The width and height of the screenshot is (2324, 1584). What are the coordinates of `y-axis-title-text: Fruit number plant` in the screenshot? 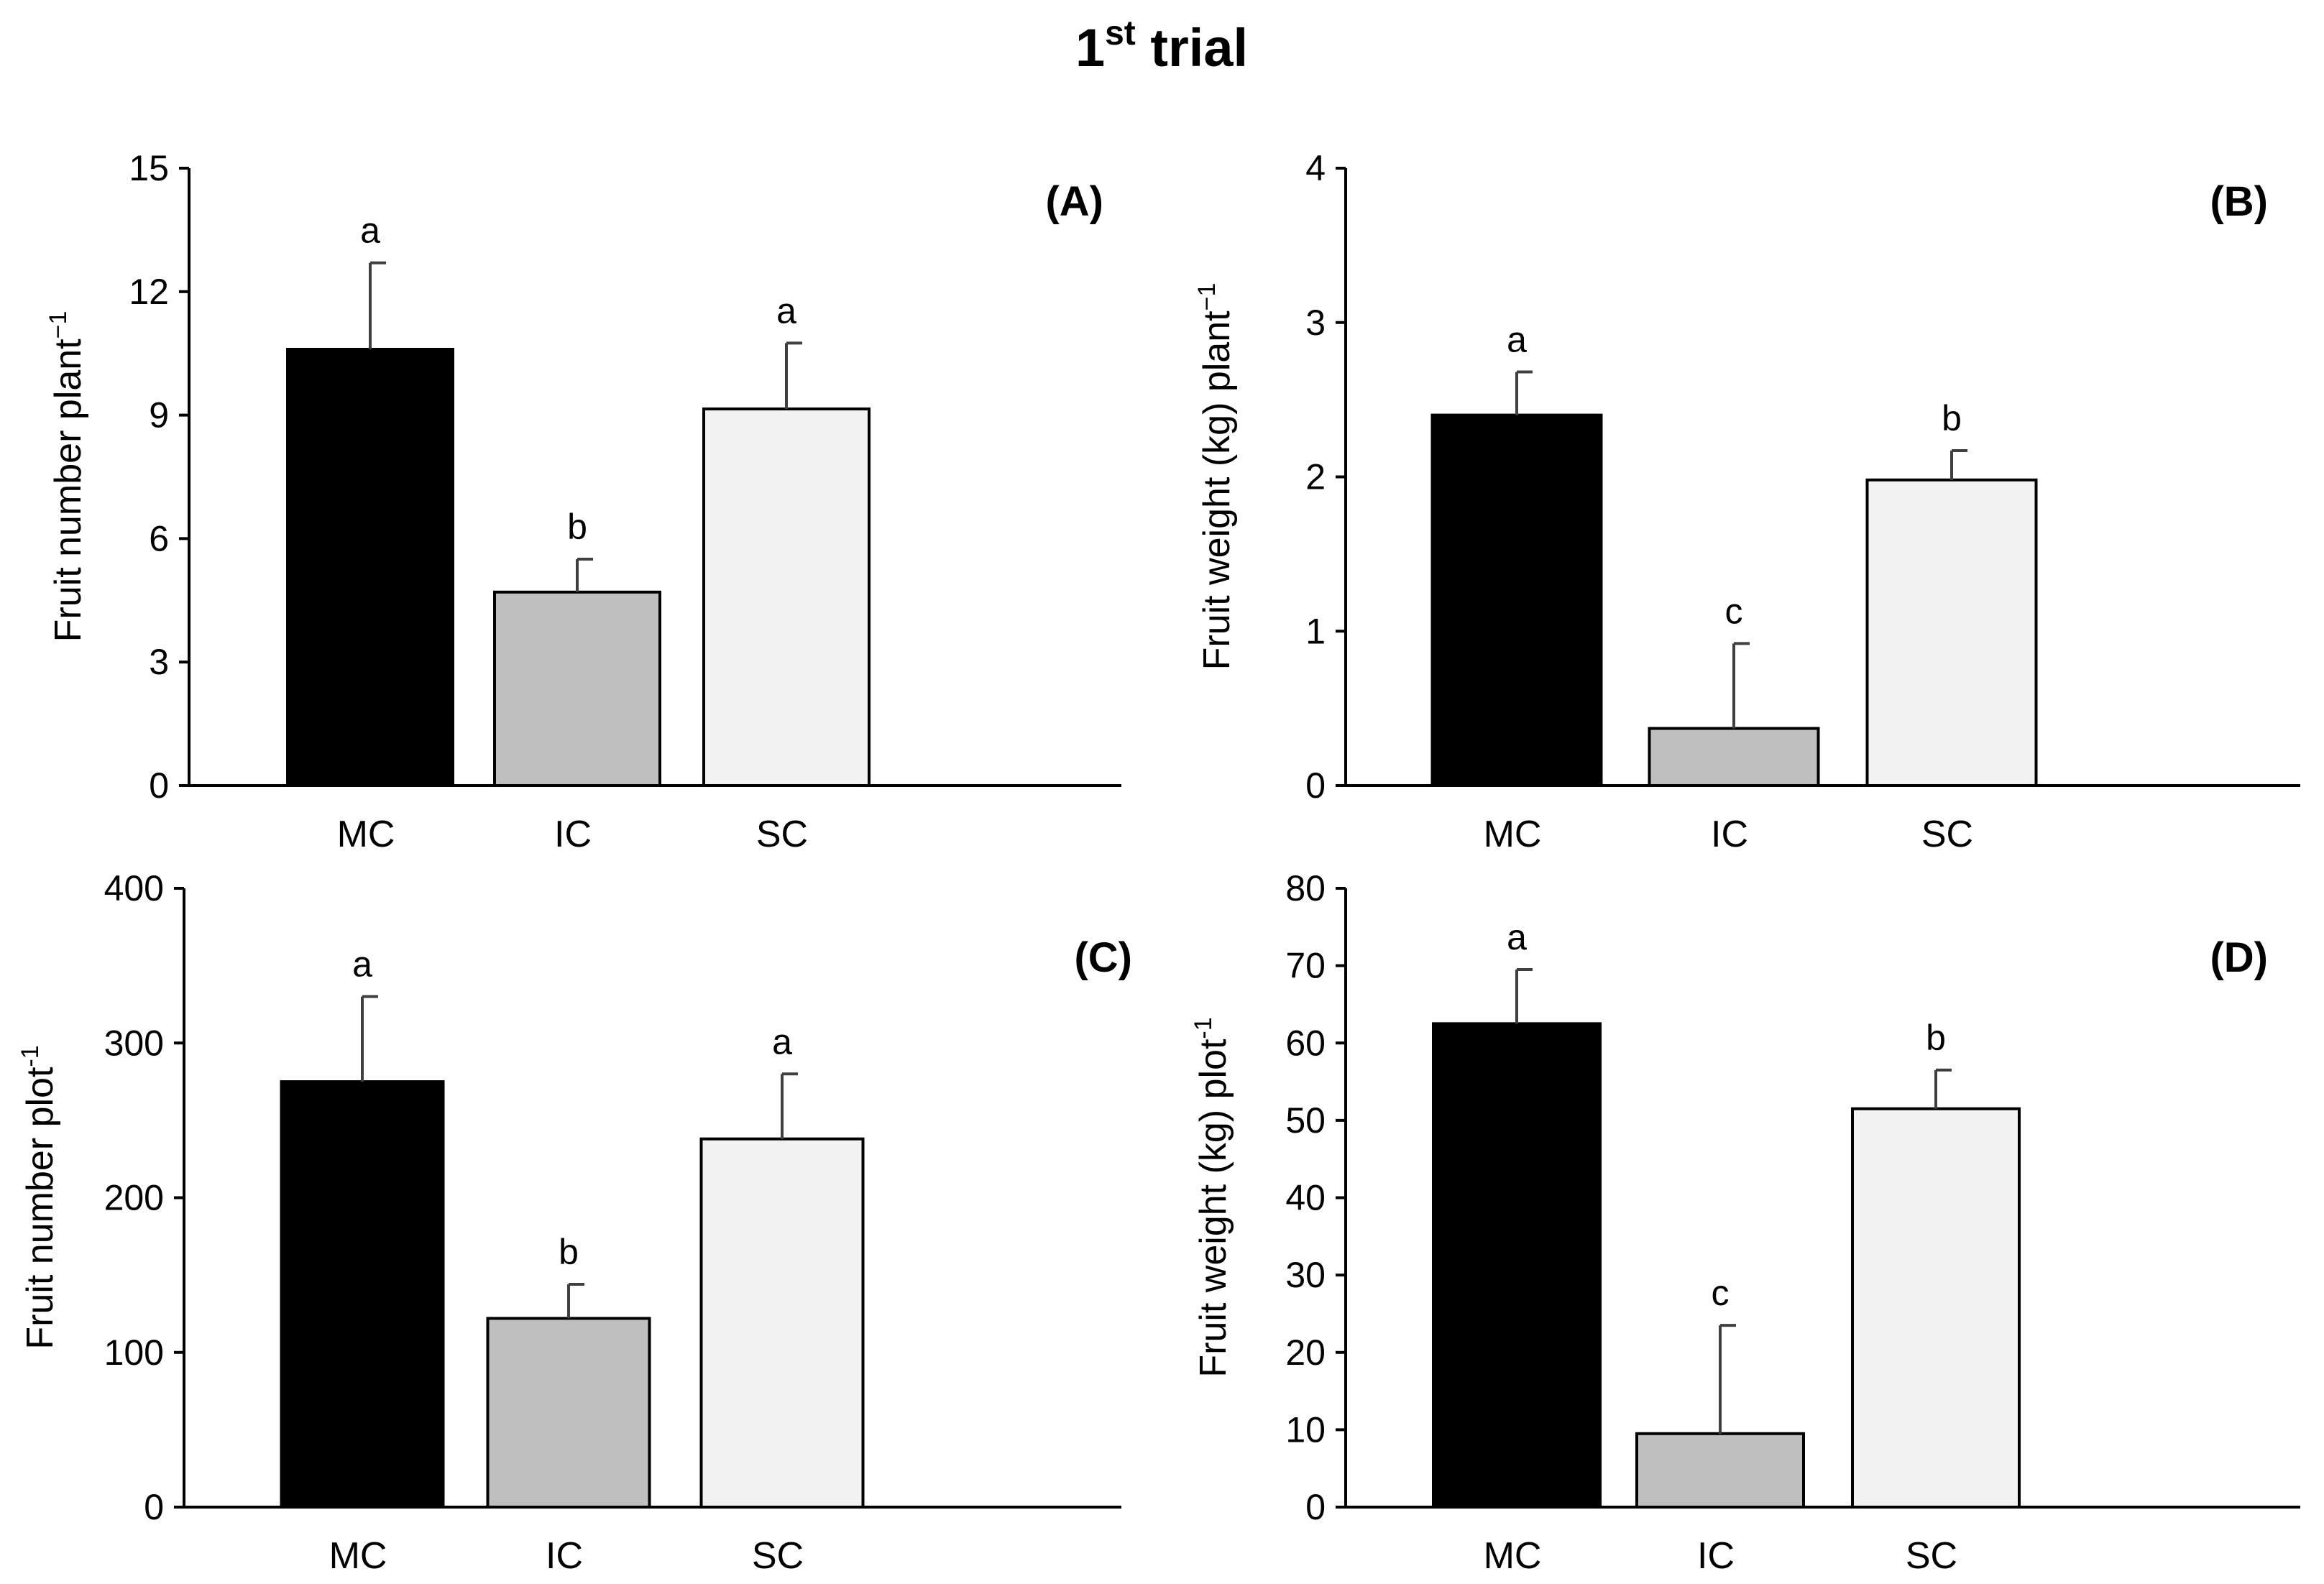 It's located at (68, 491).